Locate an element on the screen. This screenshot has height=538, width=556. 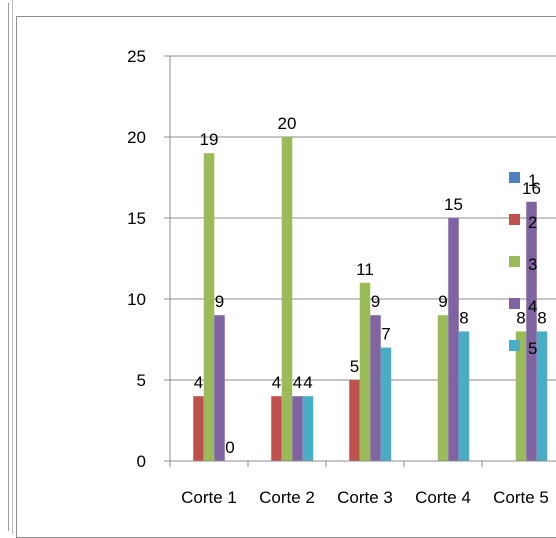
x-tick-label: Corte 3 is located at coordinates (365, 497).